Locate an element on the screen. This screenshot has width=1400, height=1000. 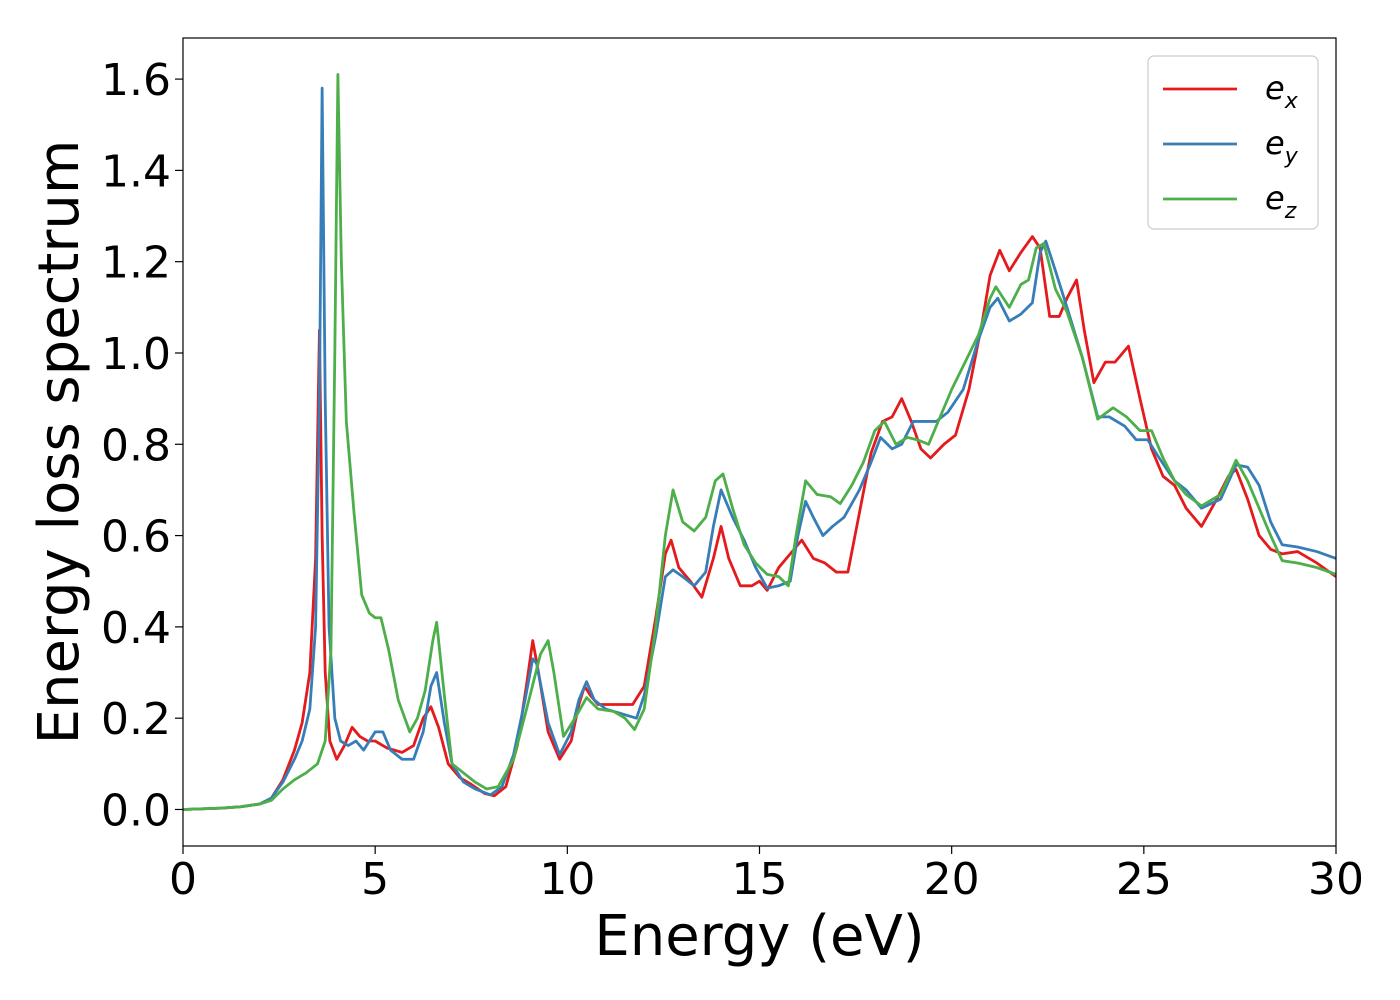
x-tick-label: 5 is located at coordinates (375, 879).